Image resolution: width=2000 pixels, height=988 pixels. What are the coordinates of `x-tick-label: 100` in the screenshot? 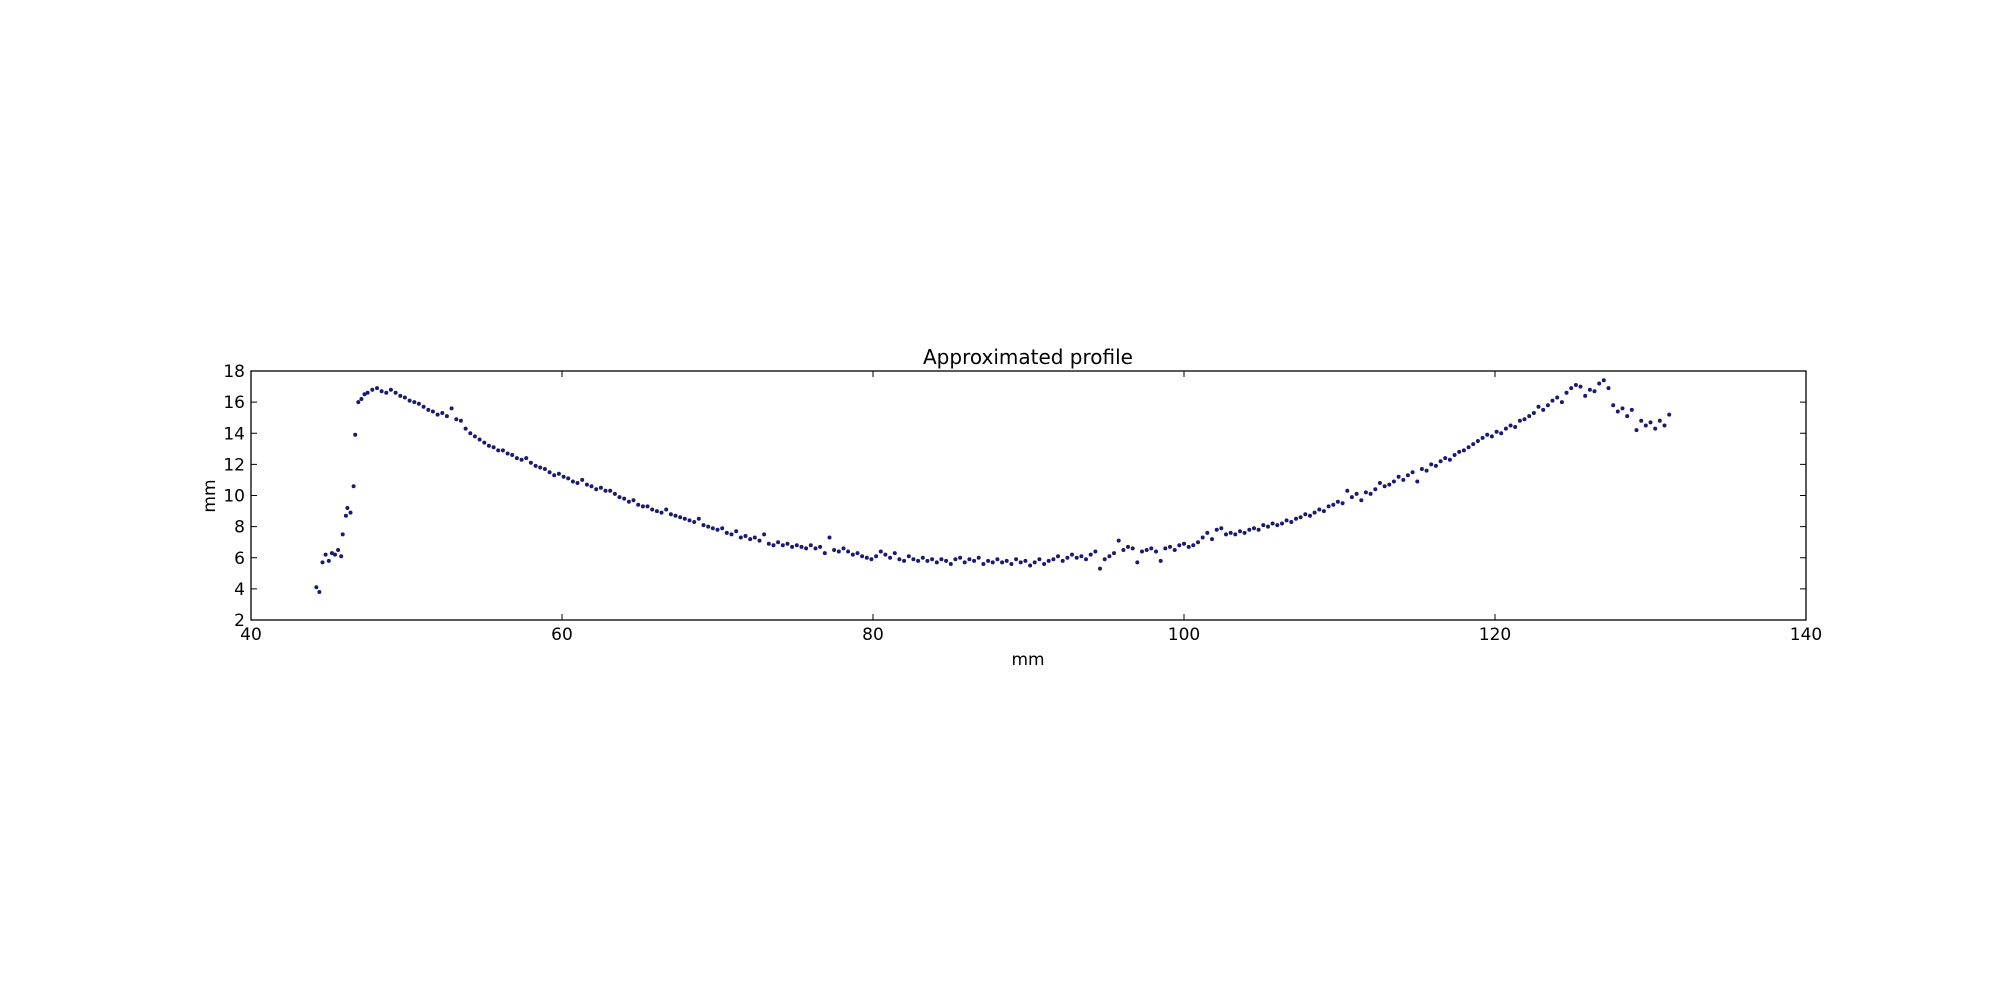 It's located at (1184, 635).